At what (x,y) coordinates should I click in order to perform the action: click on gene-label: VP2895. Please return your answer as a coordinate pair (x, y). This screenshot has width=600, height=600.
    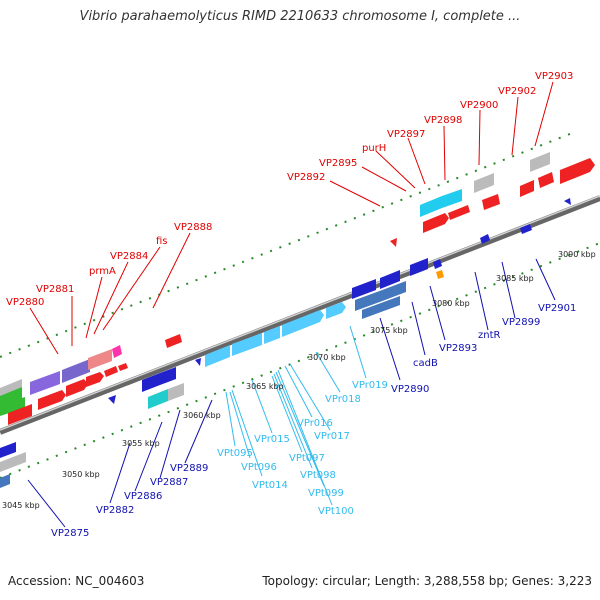
    Looking at the image, I should click on (338, 163).